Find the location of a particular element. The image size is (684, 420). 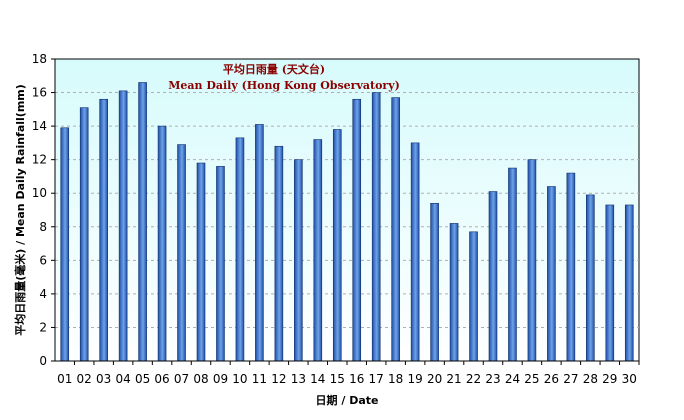

x-tick-label: 09 is located at coordinates (220, 379).